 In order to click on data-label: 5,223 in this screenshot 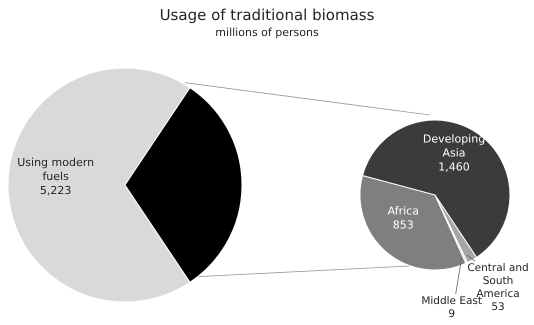, I will do `click(56, 190)`.